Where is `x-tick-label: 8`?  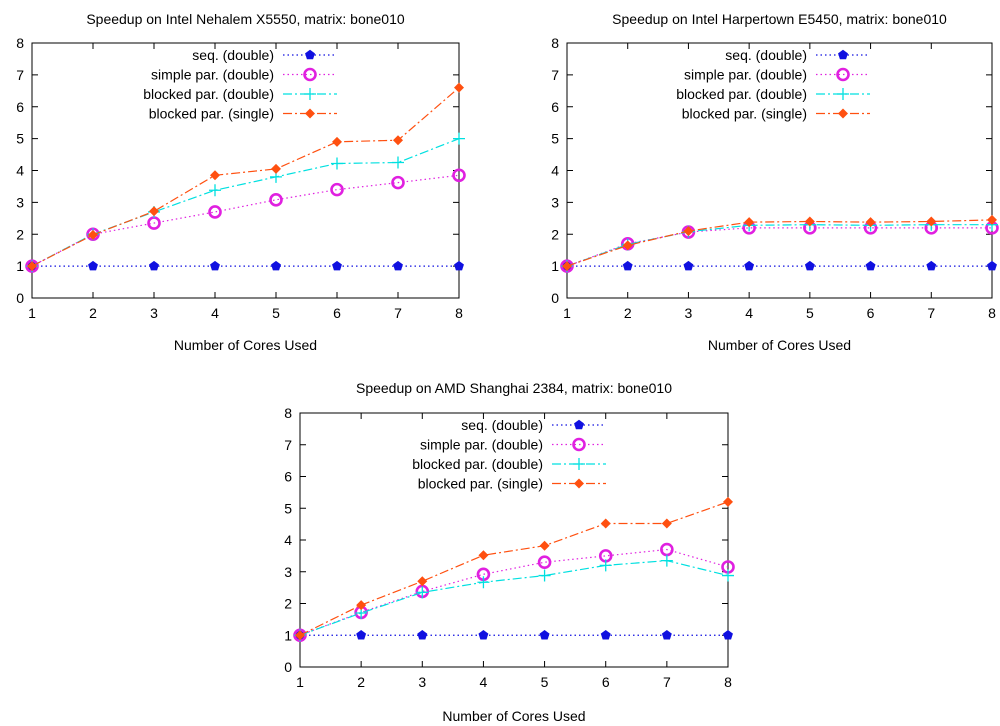 x-tick-label: 8 is located at coordinates (459, 313).